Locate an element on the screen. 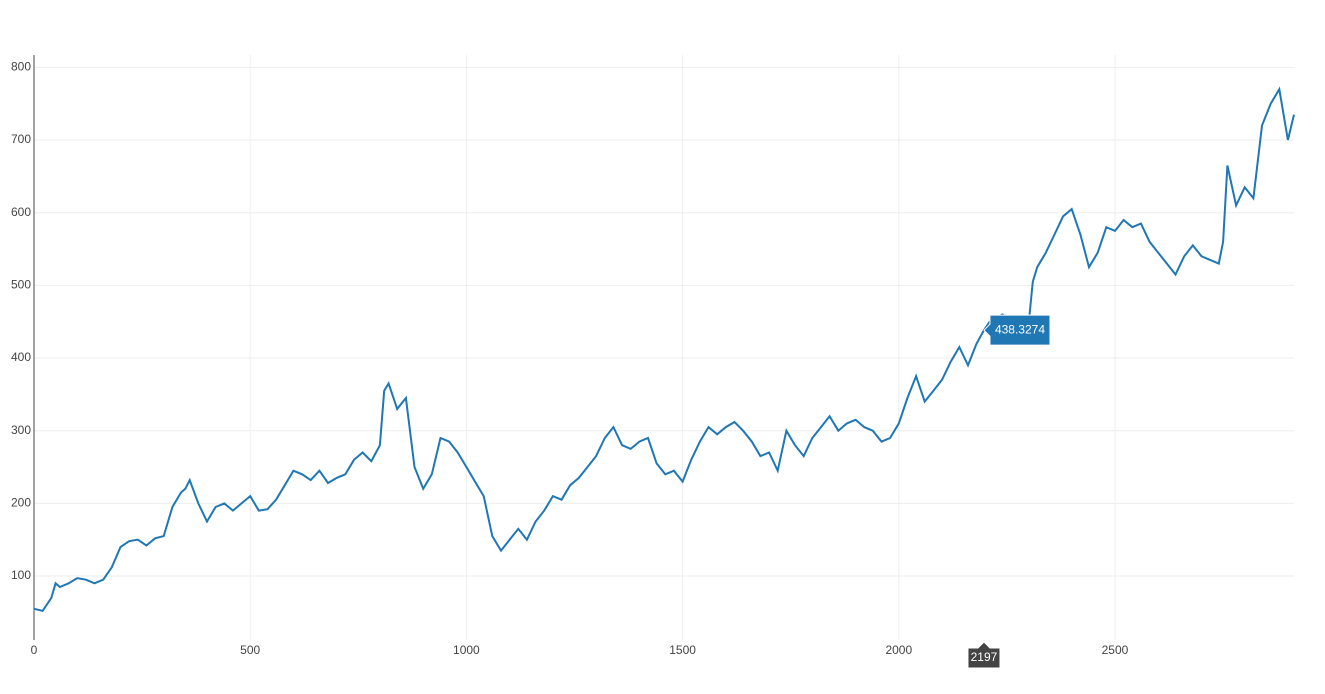 This screenshot has height=694, width=1325. x-tick-label: 1000 is located at coordinates (466, 650).